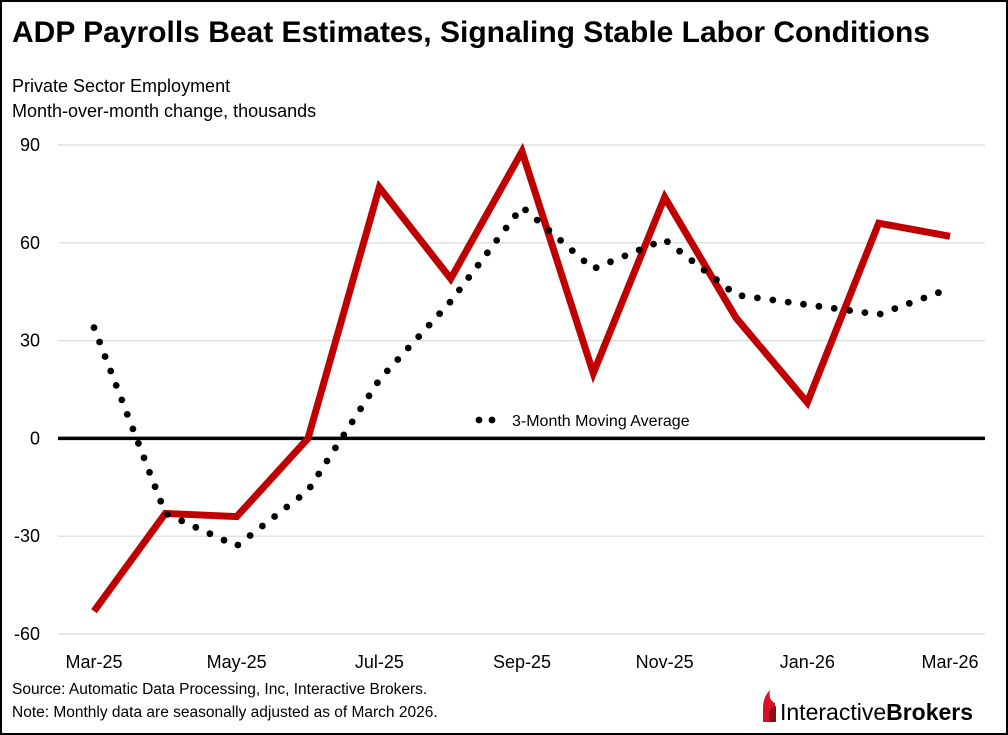 This screenshot has width=1008, height=735. Describe the element at coordinates (27, 536) in the screenshot. I see `y-tick-label: -30` at that location.